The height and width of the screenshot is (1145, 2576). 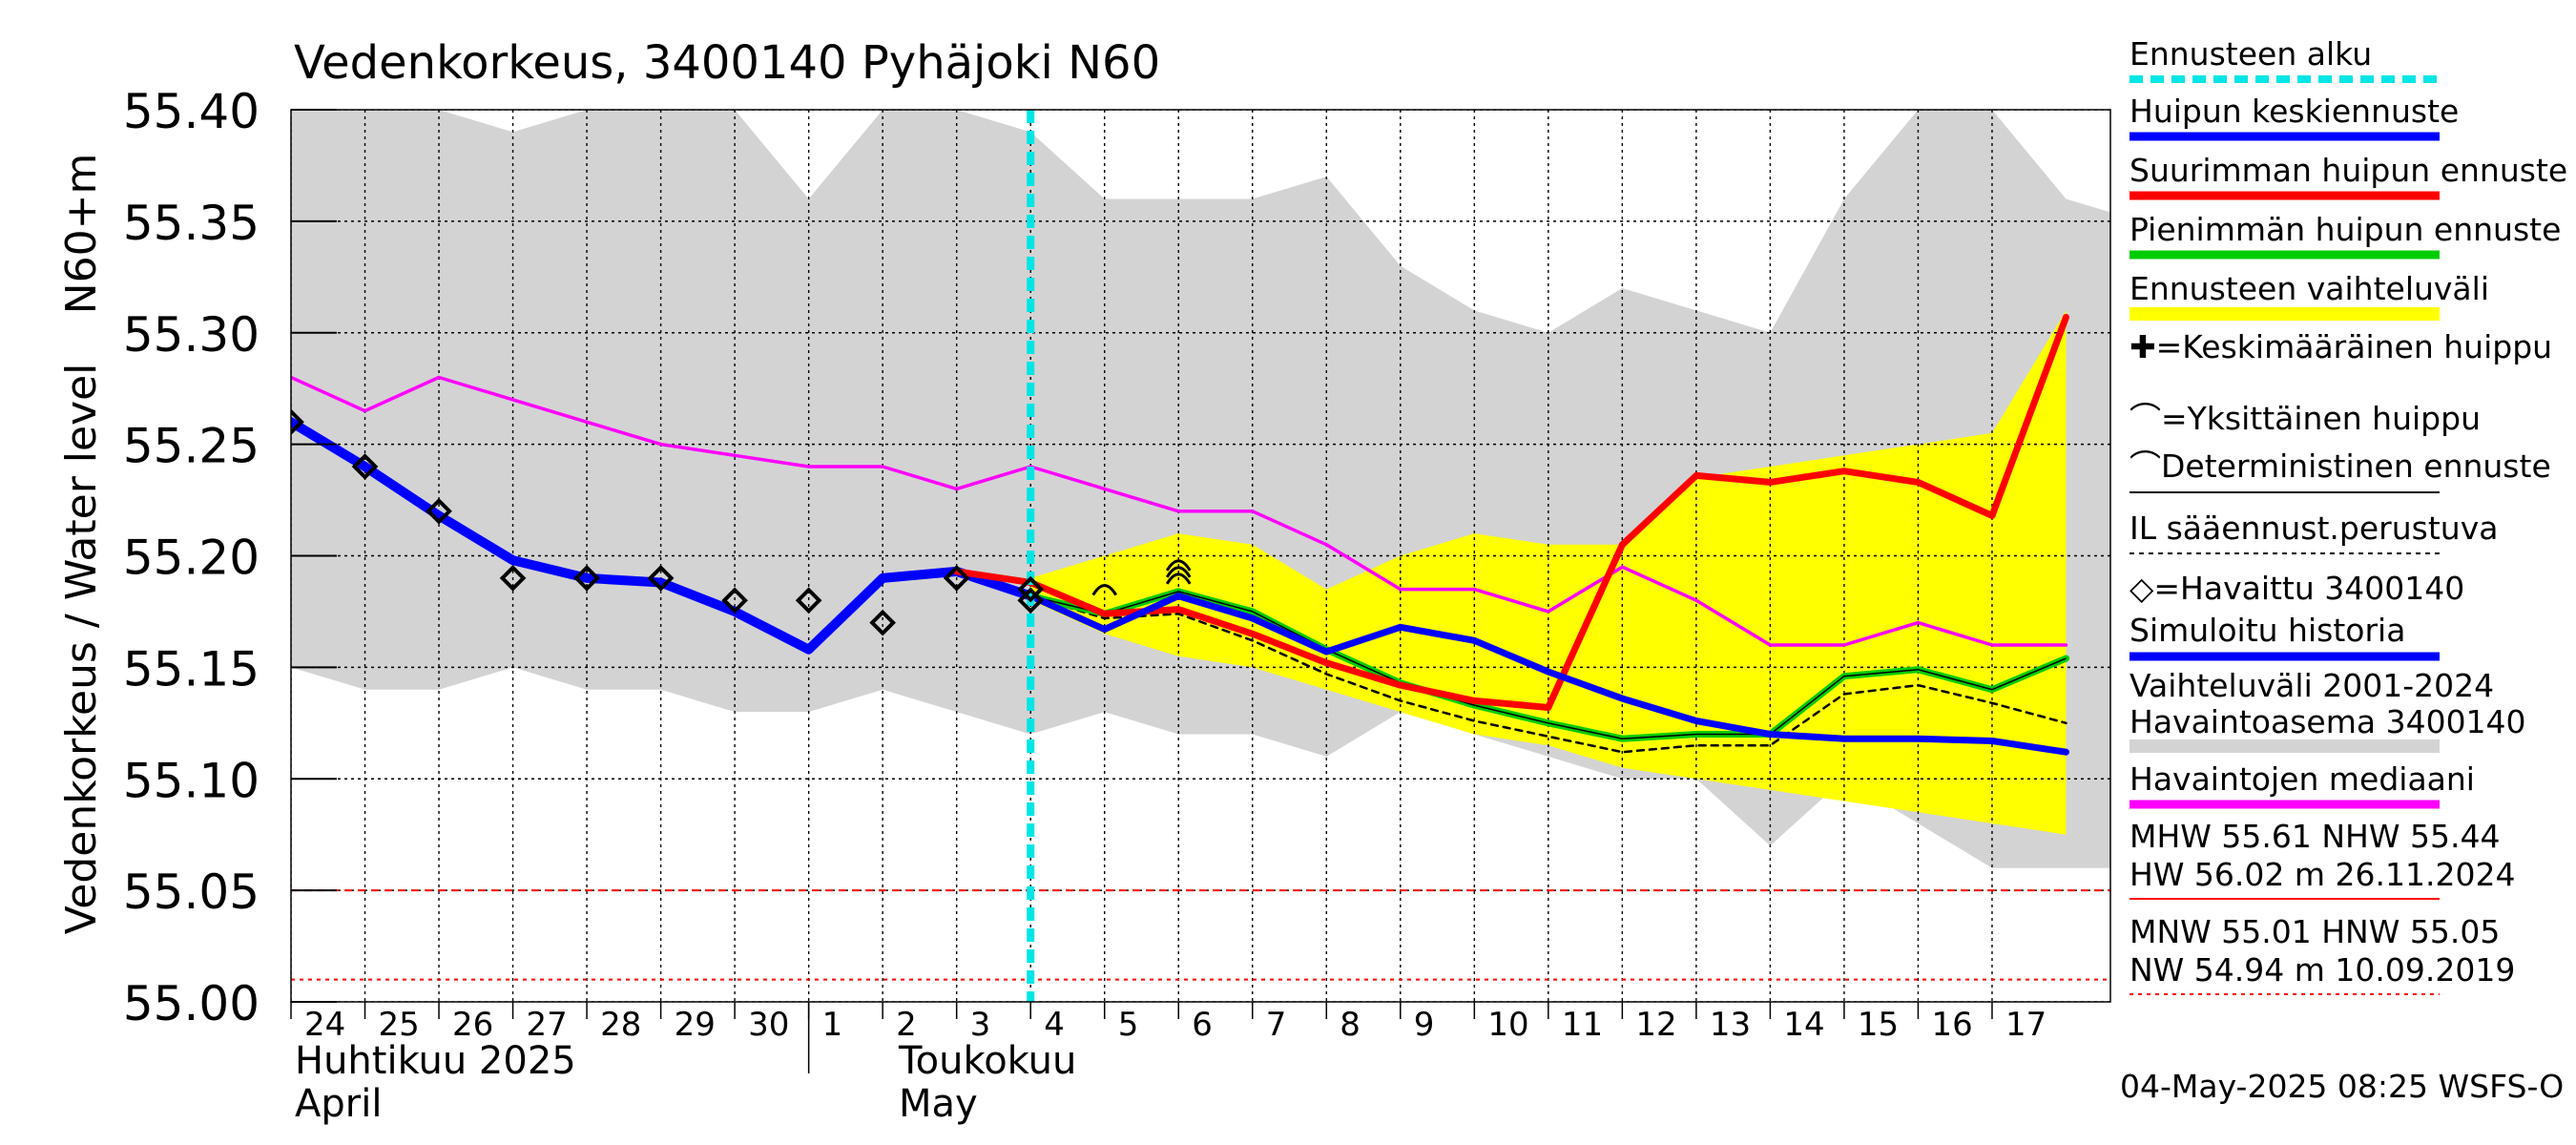 I want to click on x-month-label-en: May, so click(x=938, y=1104).